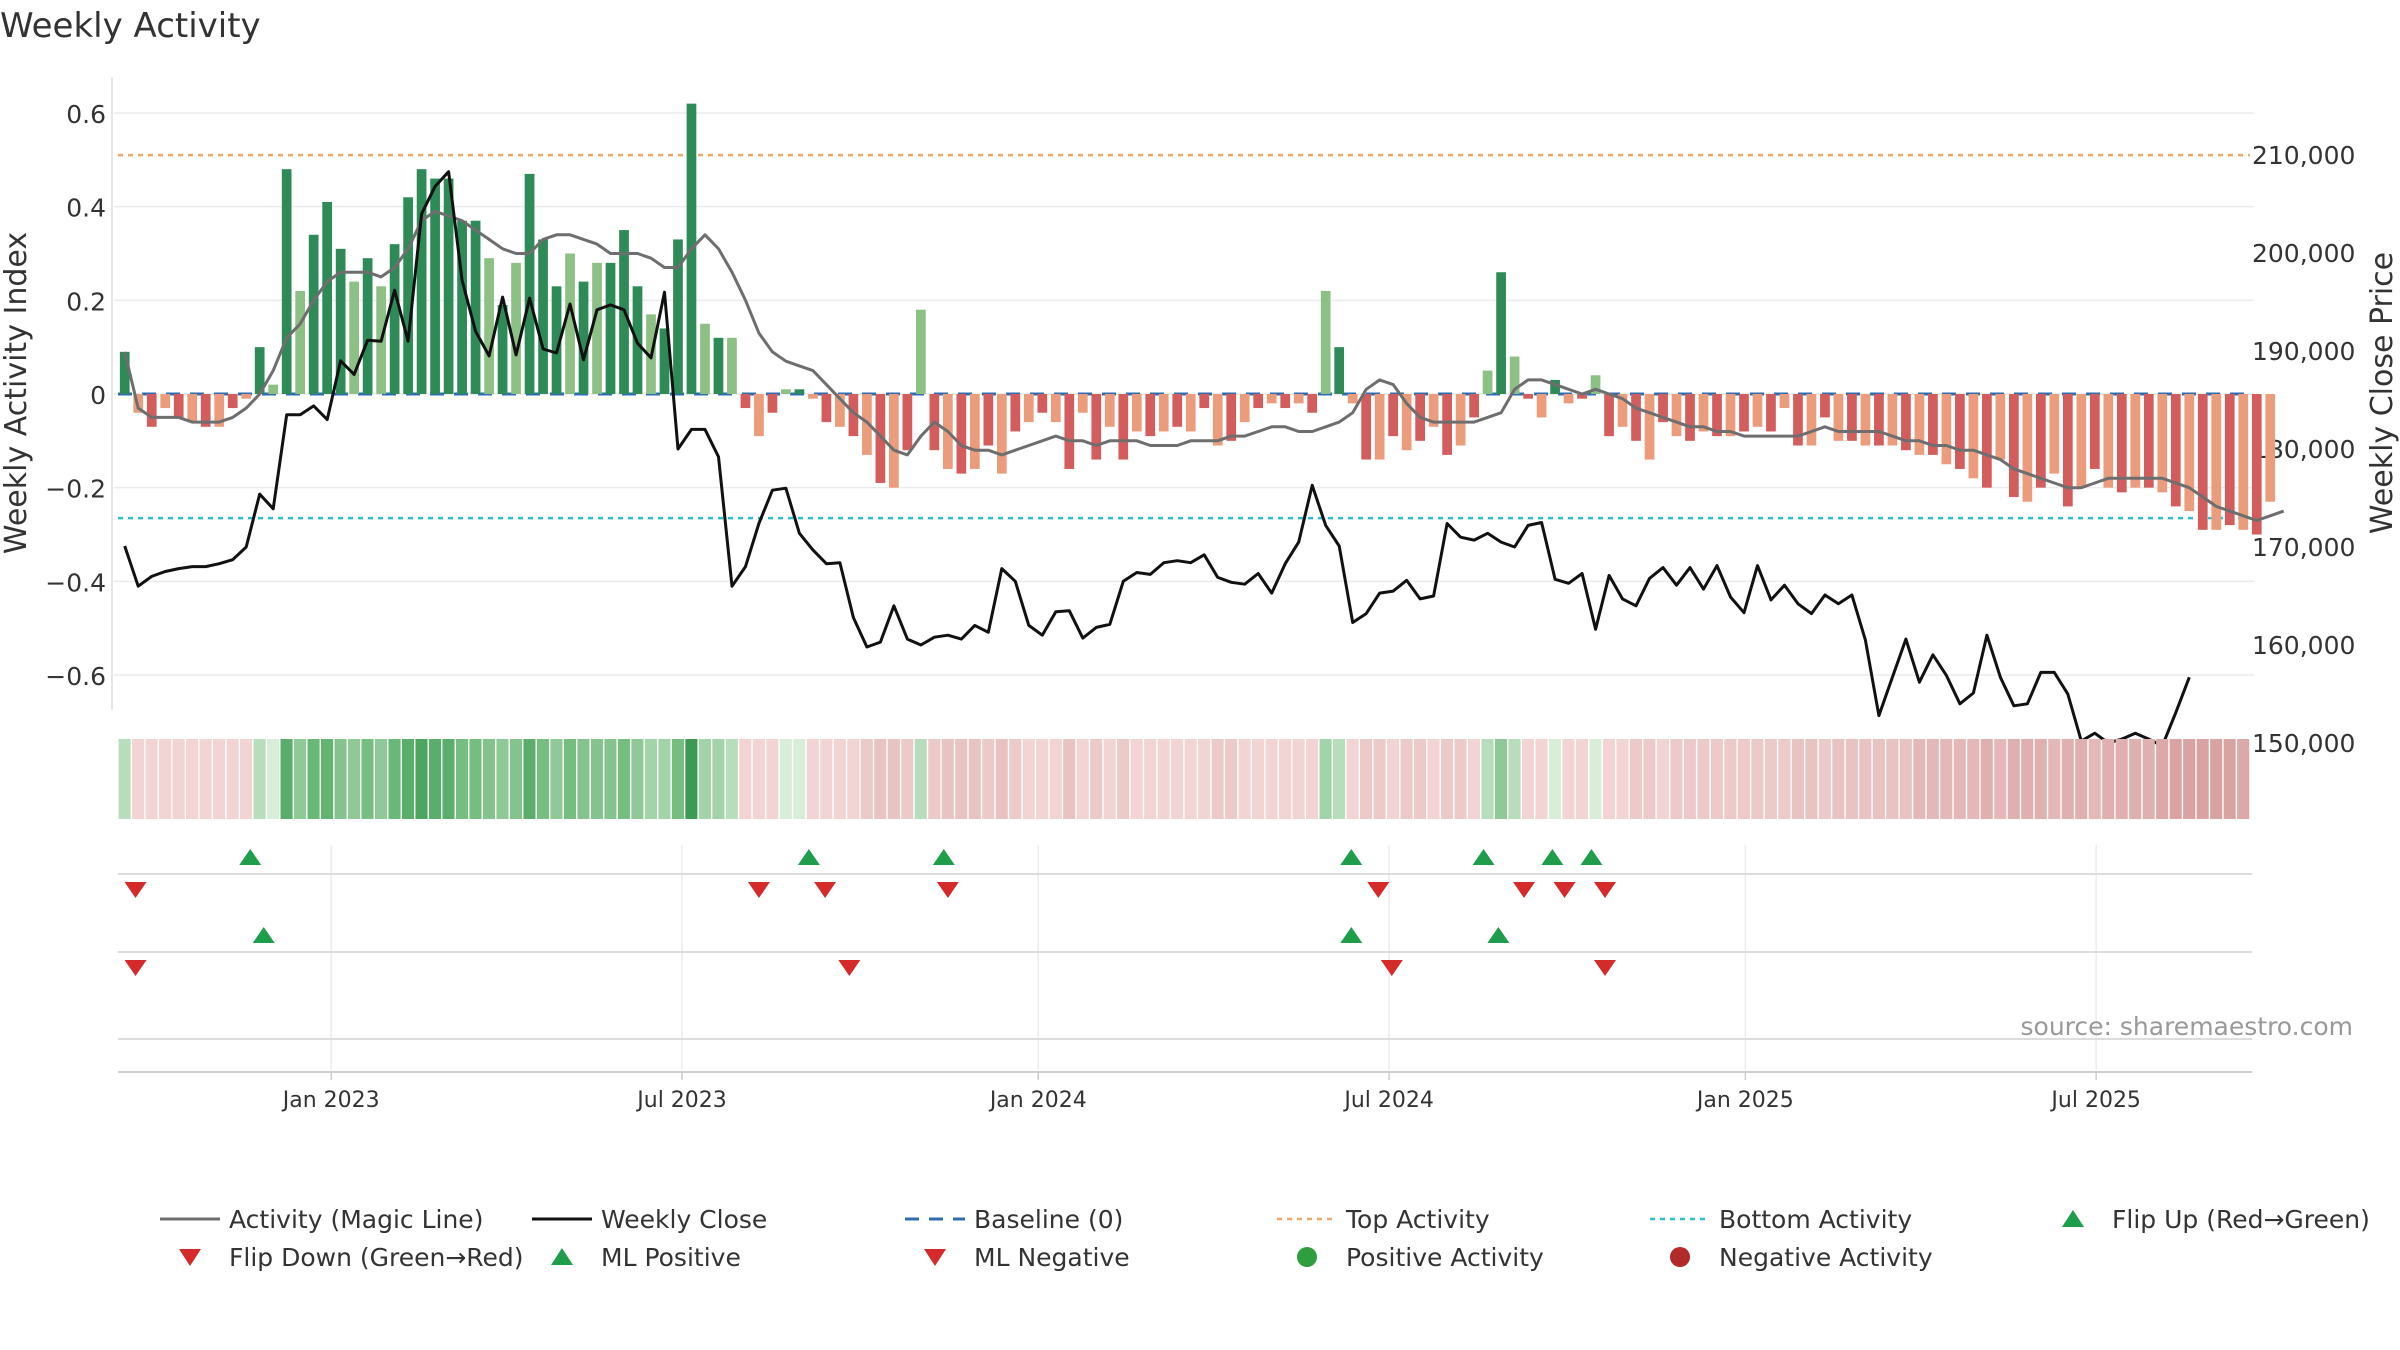 Image resolution: width=2400 pixels, height=1350 pixels. Describe the element at coordinates (2303, 547) in the screenshot. I see `y2-tick-label: 170,000` at that location.